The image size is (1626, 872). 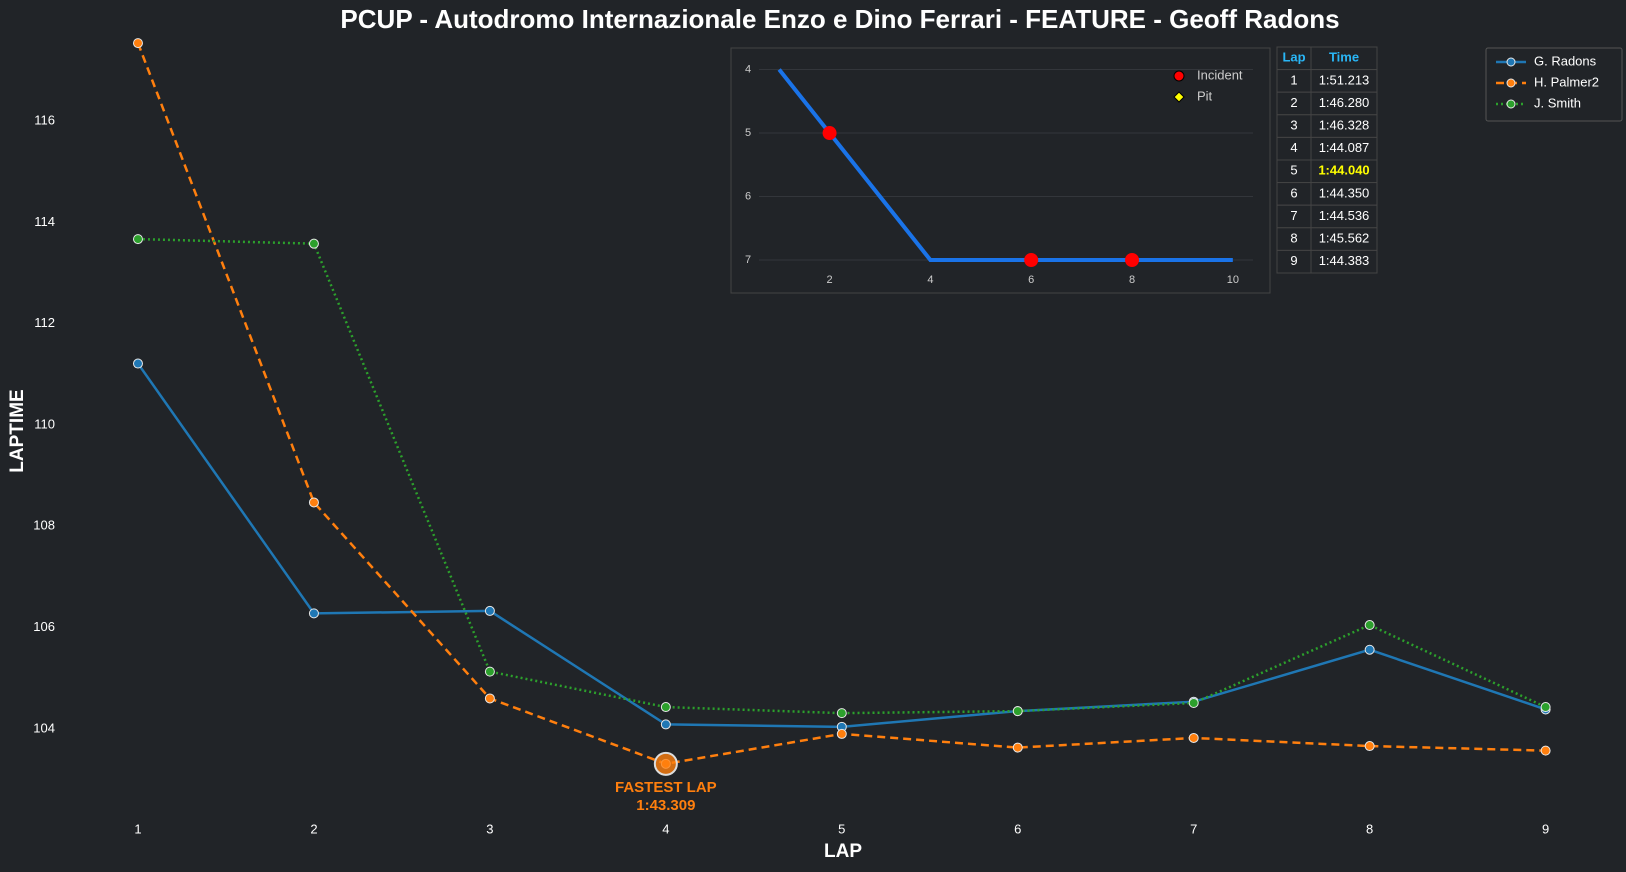 I want to click on table-text: 1, so click(x=1293, y=79).